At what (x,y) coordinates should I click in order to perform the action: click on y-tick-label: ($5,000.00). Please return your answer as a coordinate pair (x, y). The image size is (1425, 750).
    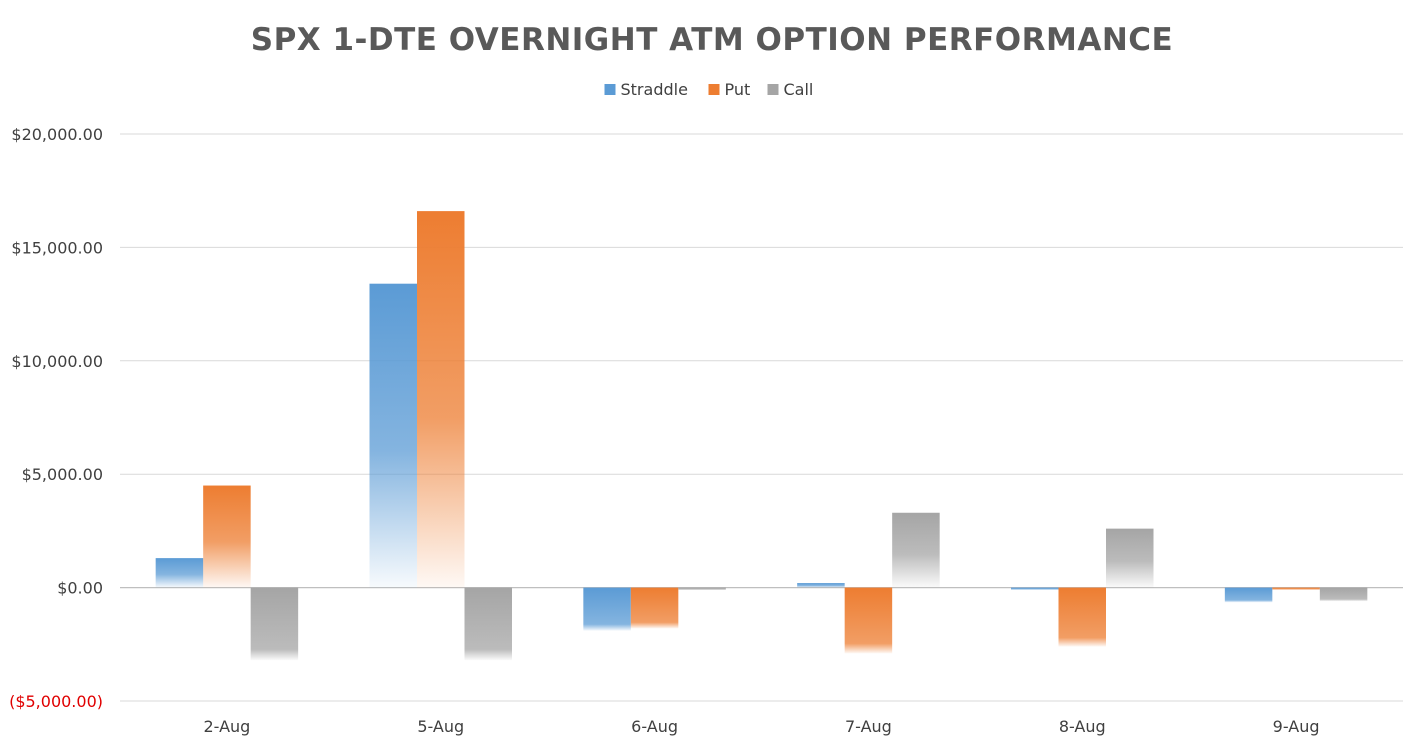
    Looking at the image, I should click on (56, 701).